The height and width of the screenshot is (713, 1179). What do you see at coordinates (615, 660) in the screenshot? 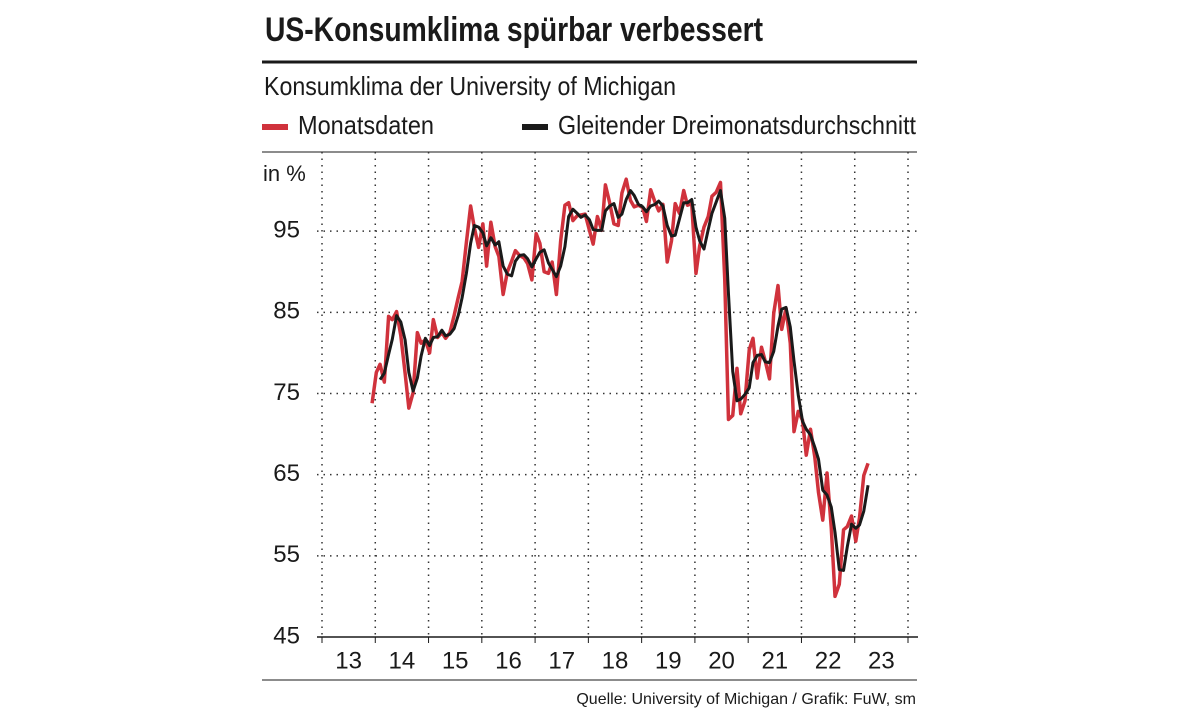
I see `x-tick-label: 18` at bounding box center [615, 660].